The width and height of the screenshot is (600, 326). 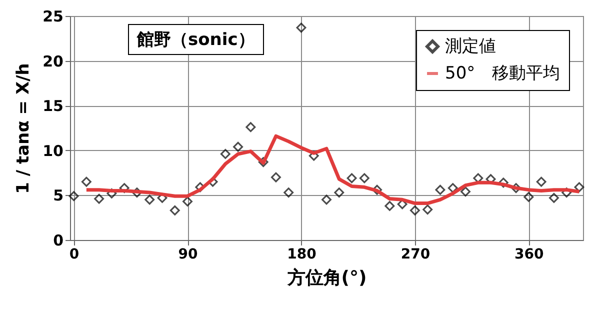 I want to click on x-tick-label: 270, so click(x=415, y=254).